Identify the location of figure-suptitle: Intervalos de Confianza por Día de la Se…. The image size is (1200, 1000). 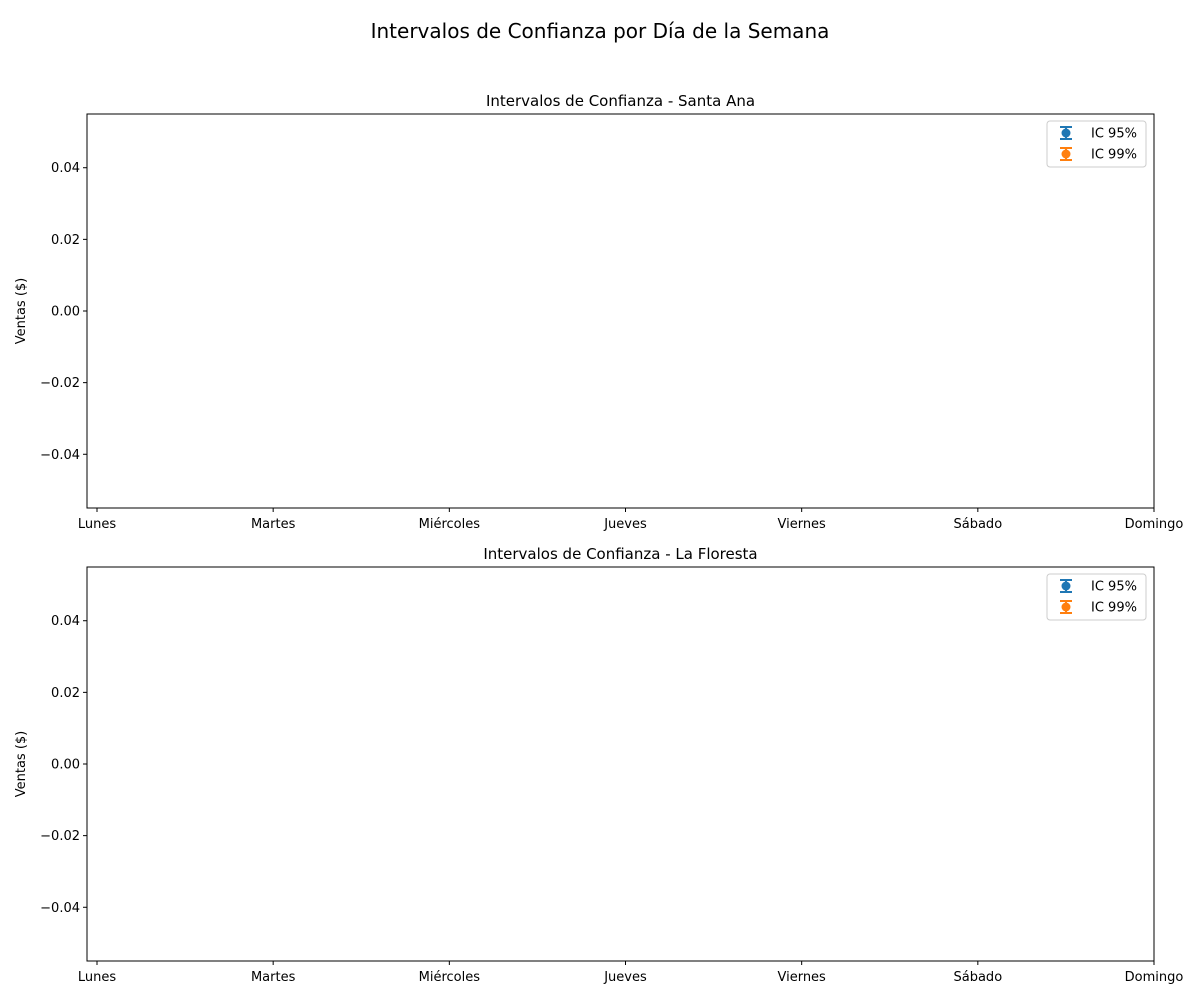
(600, 31).